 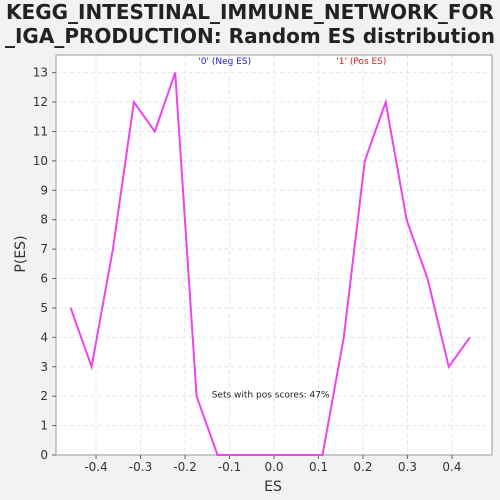 What do you see at coordinates (224, 62) in the screenshot?
I see `annotation-label: '0' (Neg ES)` at bounding box center [224, 62].